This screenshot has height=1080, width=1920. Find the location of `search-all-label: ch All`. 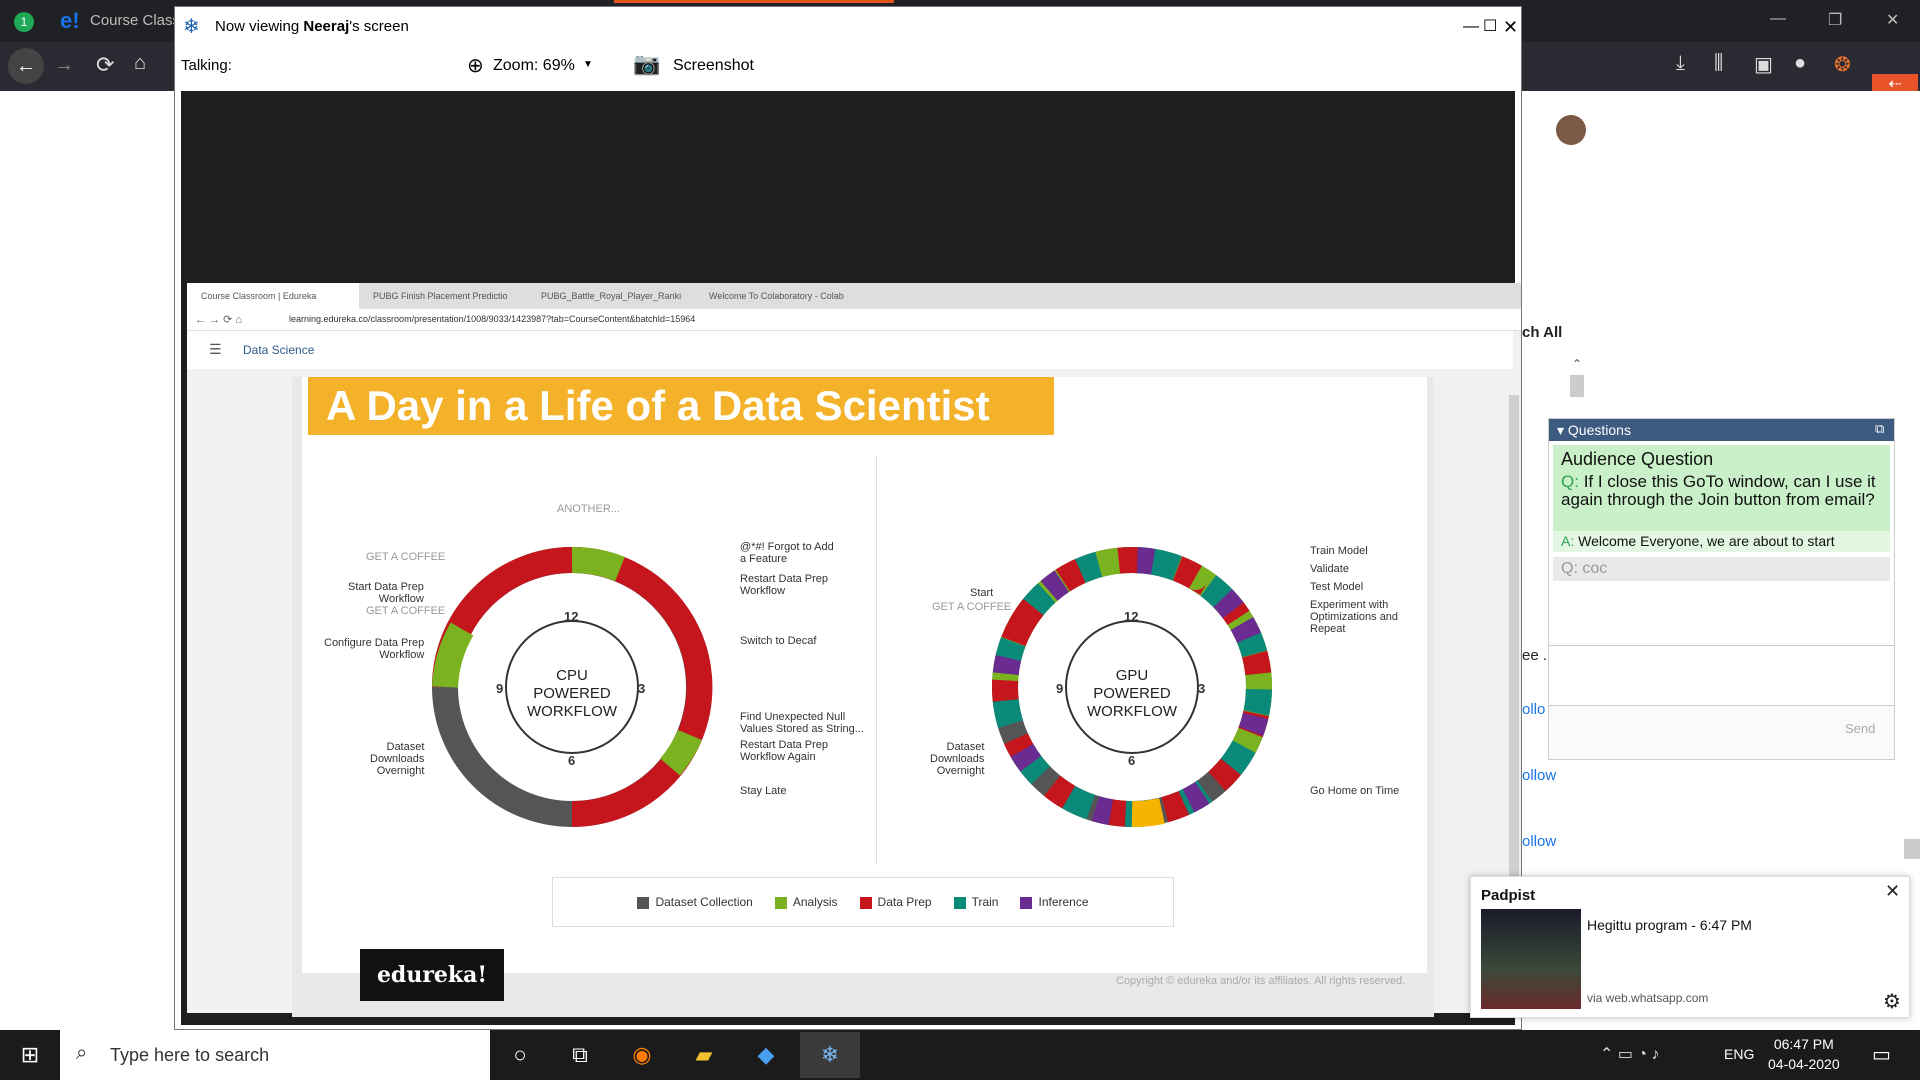

search-all-label: ch All is located at coordinates (1542, 332).